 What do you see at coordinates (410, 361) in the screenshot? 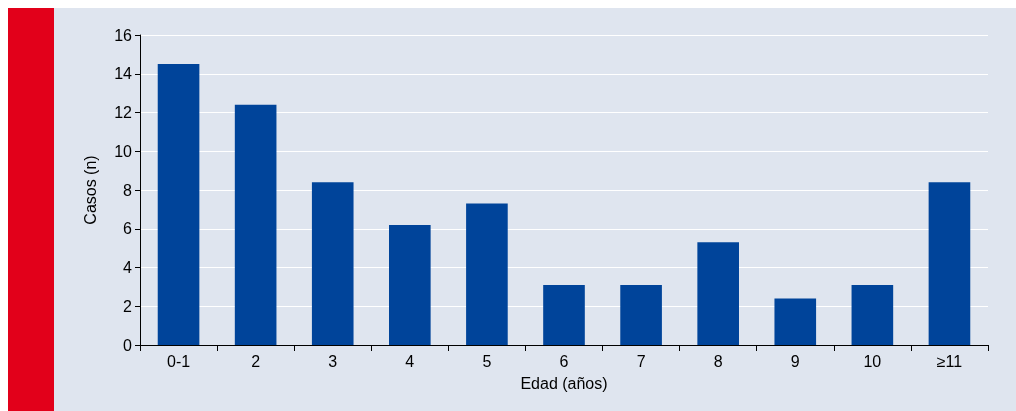
I see `x-tick-label: 4` at bounding box center [410, 361].